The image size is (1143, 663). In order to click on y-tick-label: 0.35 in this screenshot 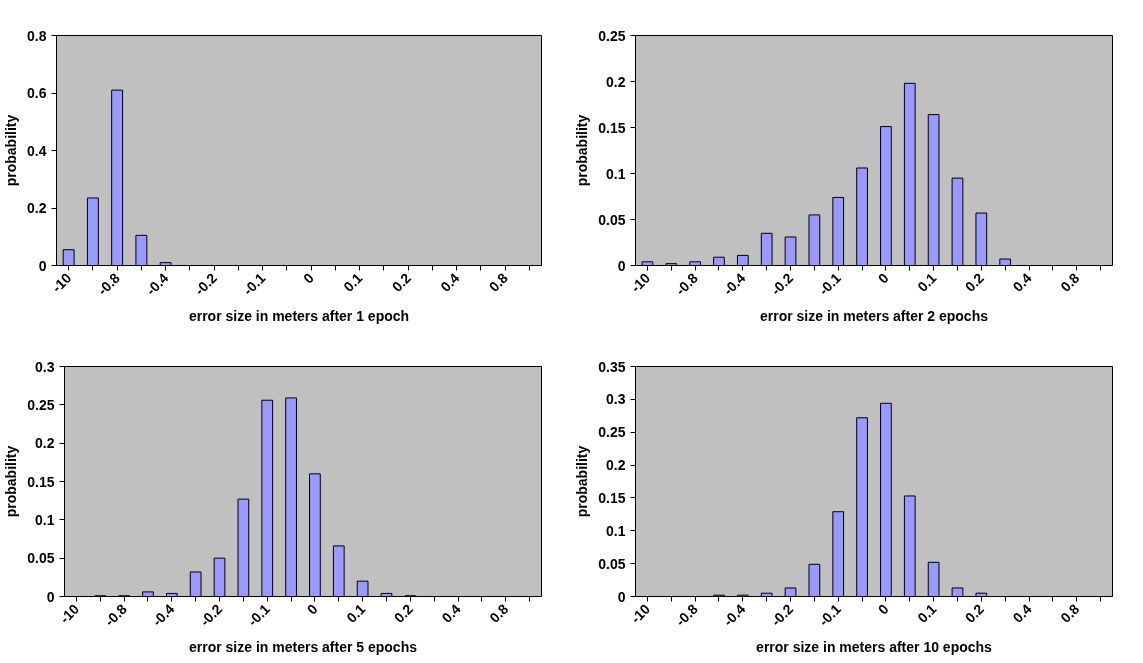, I will do `click(612, 366)`.